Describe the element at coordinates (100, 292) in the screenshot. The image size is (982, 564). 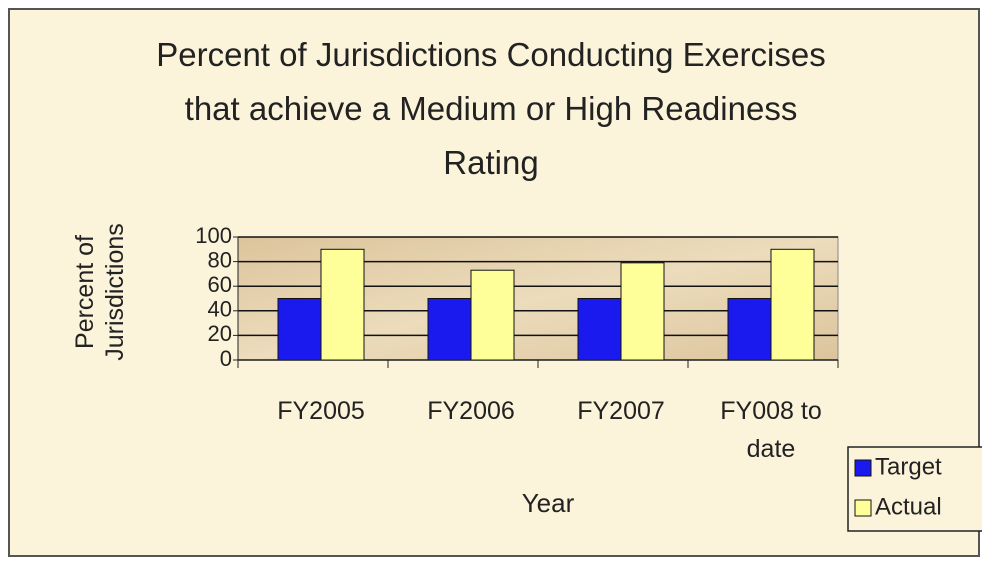
I see `y-axis-label: Percent of Jurisdictions` at that location.